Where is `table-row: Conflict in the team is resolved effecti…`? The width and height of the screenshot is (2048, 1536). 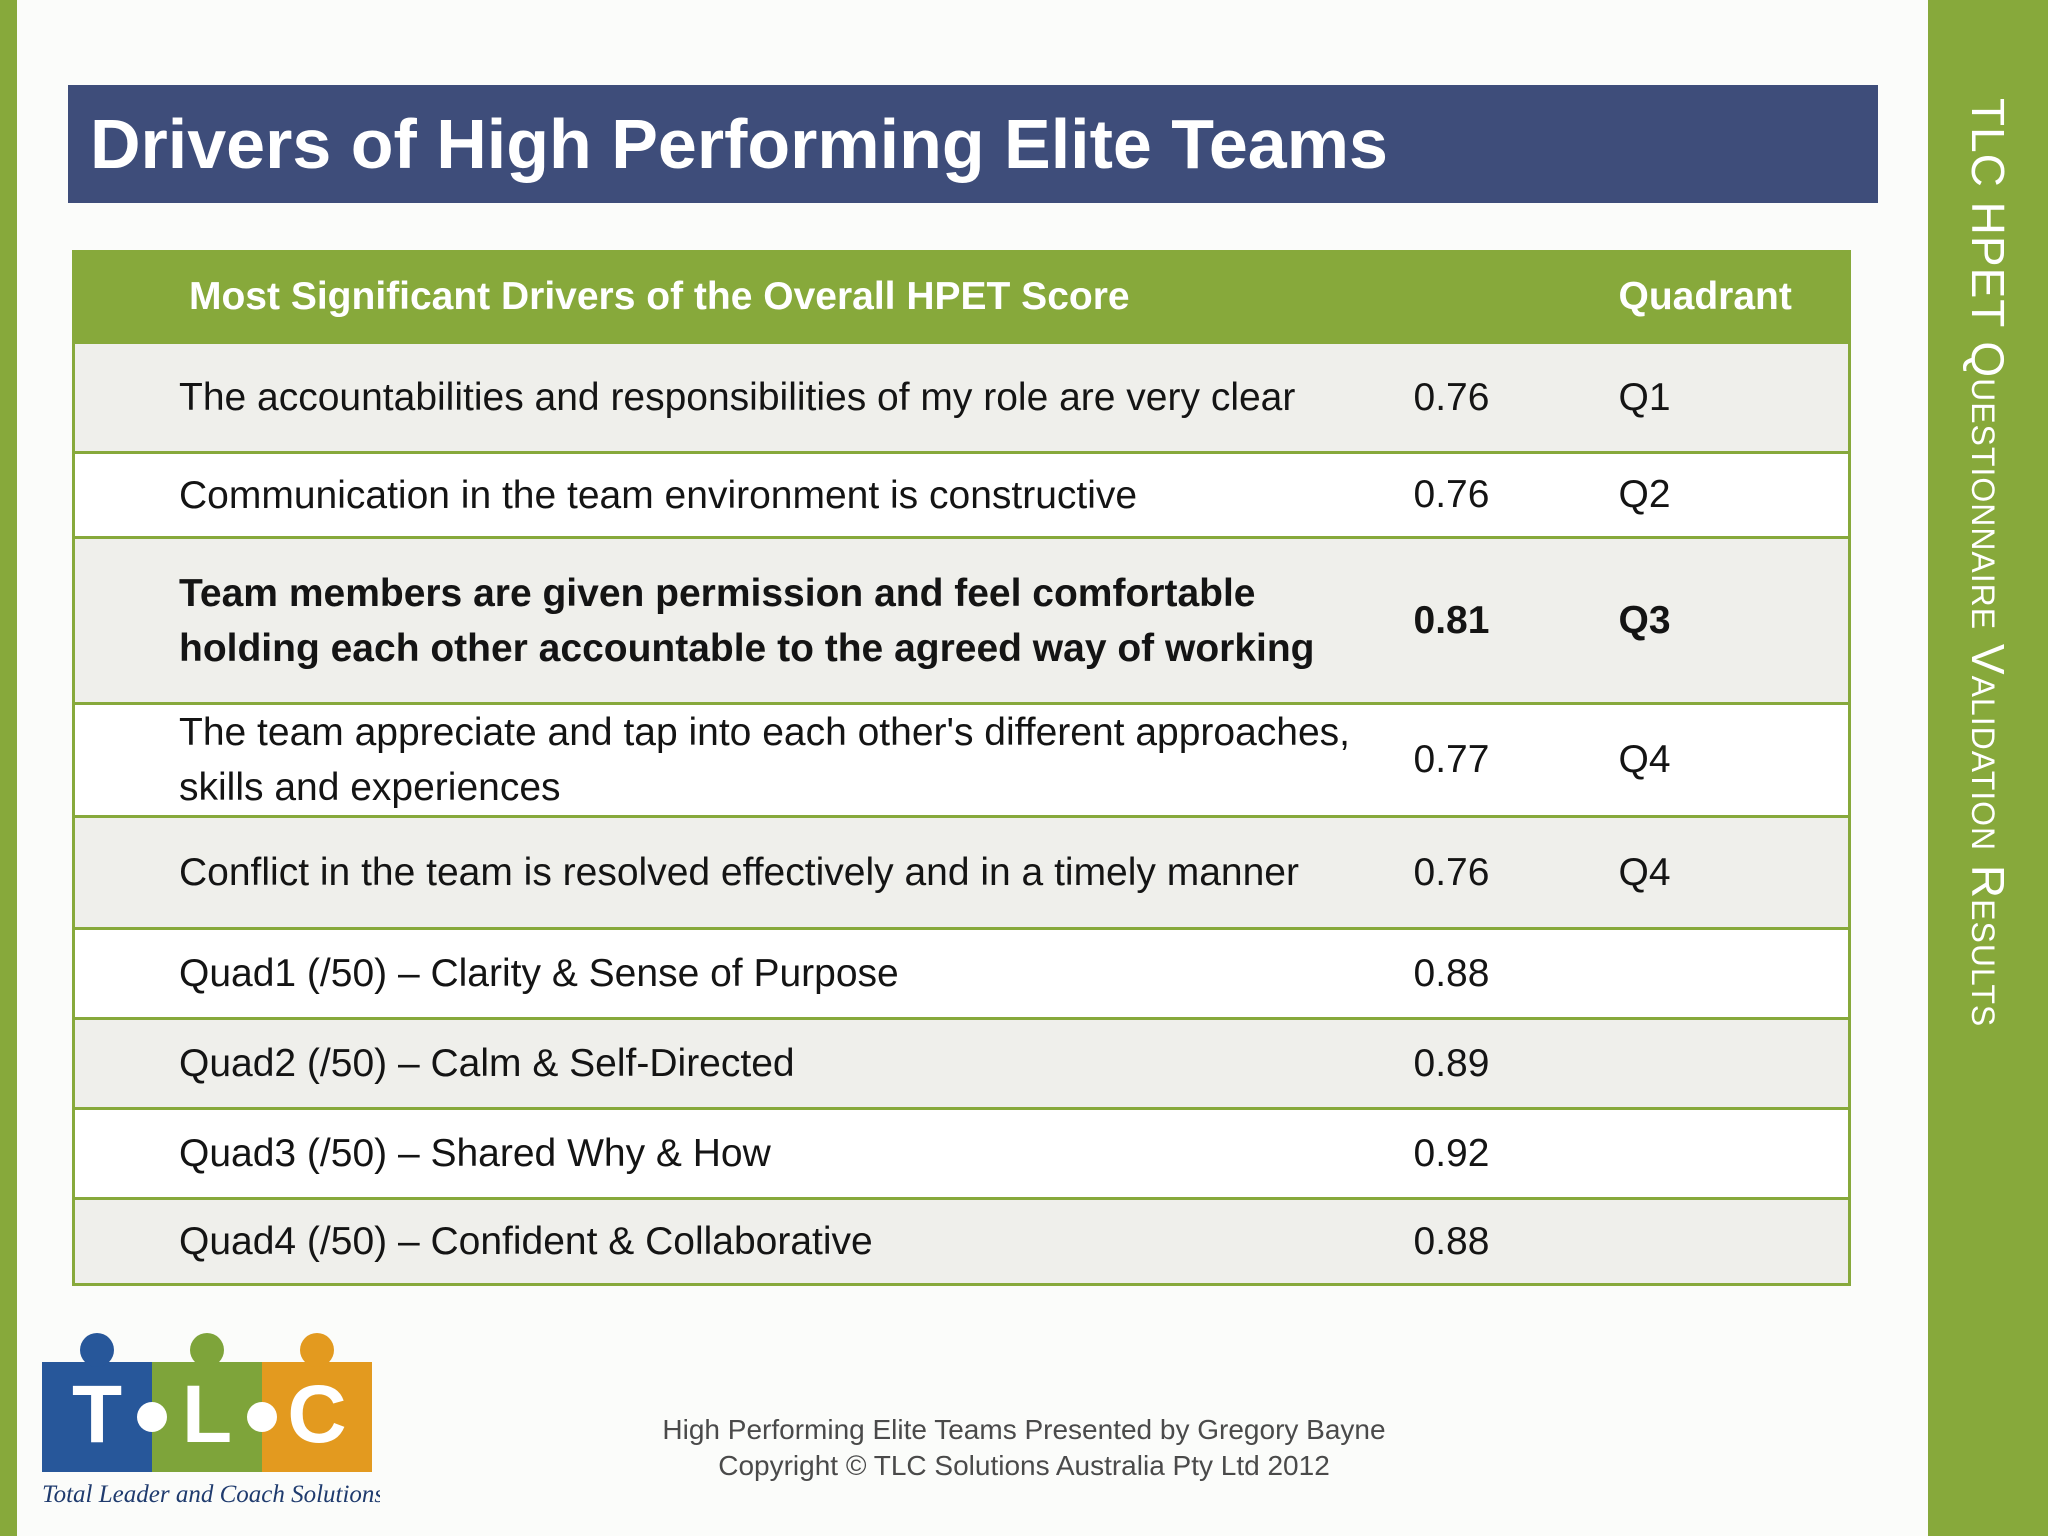 table-row: Conflict in the team is resolved effecti… is located at coordinates (961, 872).